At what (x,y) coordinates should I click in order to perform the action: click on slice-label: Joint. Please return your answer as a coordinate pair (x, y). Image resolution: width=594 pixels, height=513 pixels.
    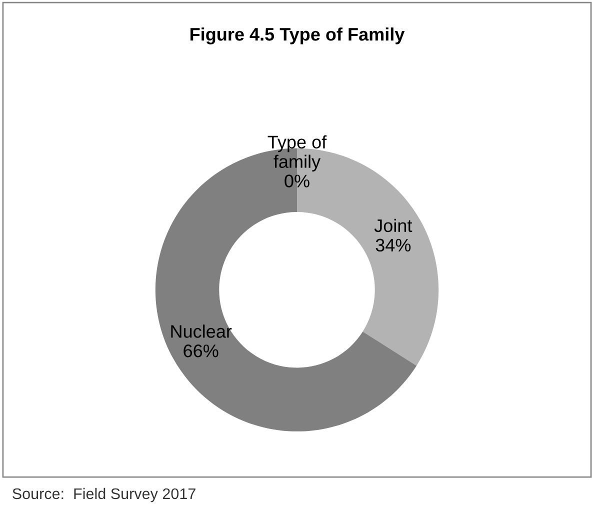
    Looking at the image, I should click on (393, 225).